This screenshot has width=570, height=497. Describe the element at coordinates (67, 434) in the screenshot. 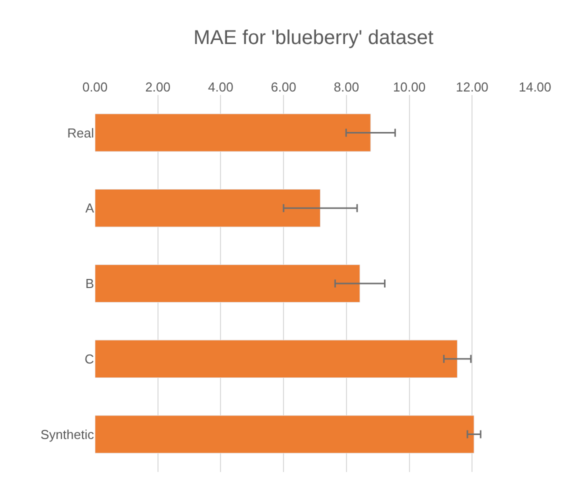

I see `y-tick-label: Synthetic` at that location.